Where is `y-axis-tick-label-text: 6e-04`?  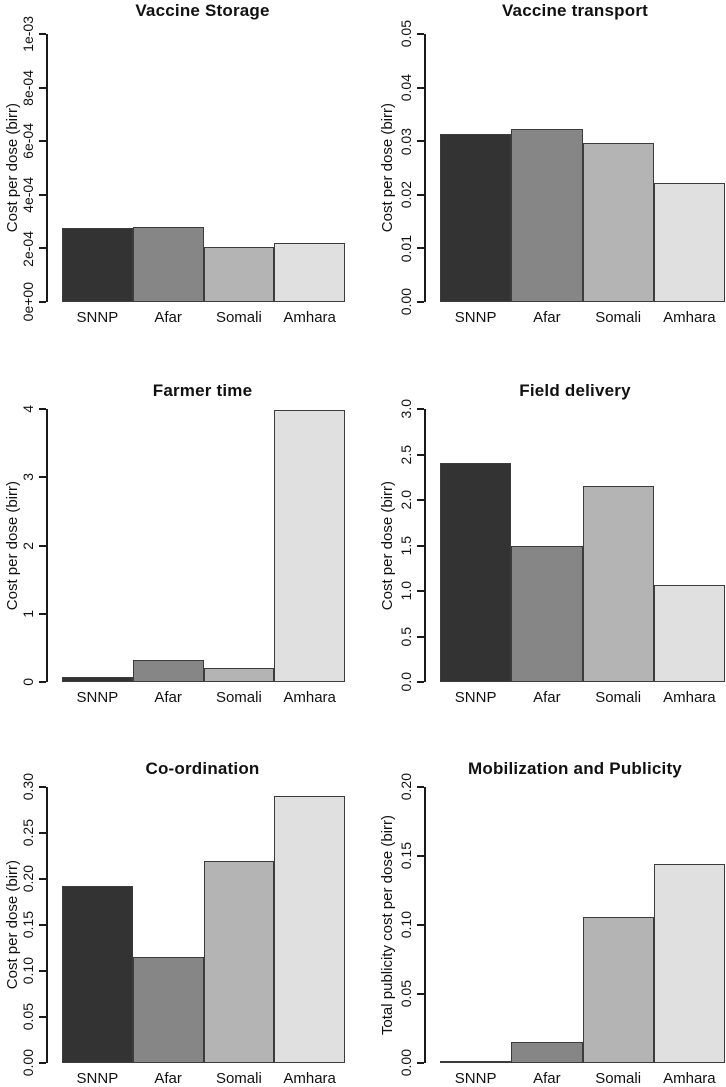 y-axis-tick-label-text: 6e-04 is located at coordinates (28, 141).